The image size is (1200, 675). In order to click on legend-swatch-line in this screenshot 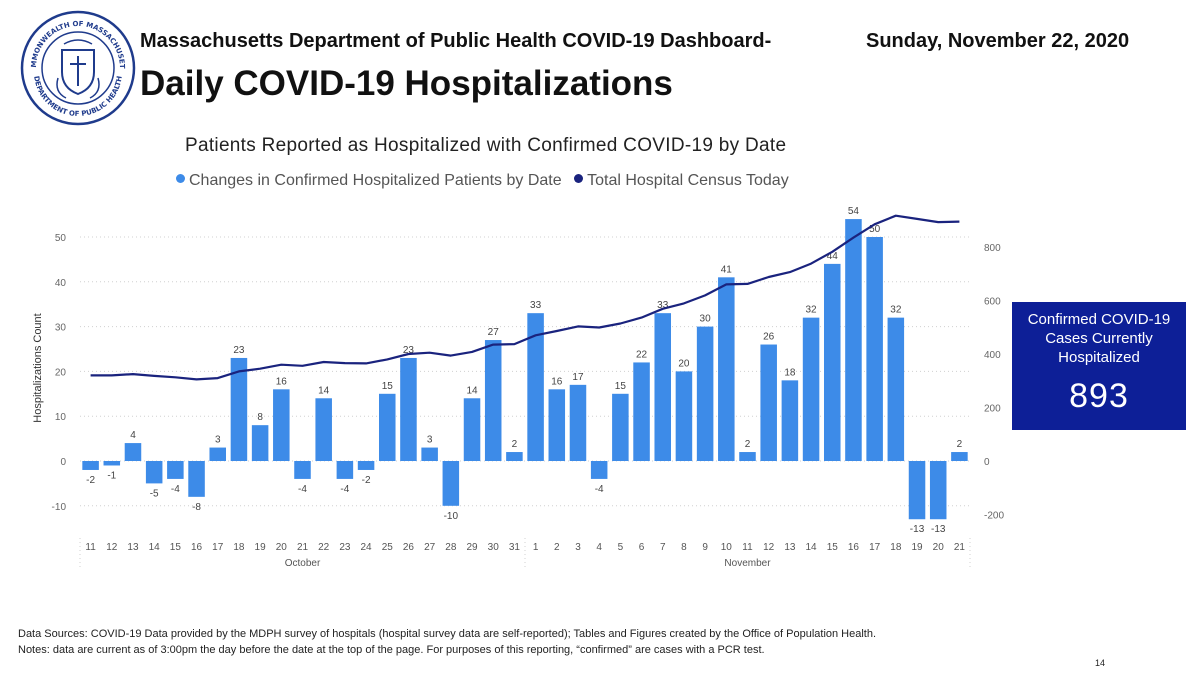, I will do `click(579, 178)`.